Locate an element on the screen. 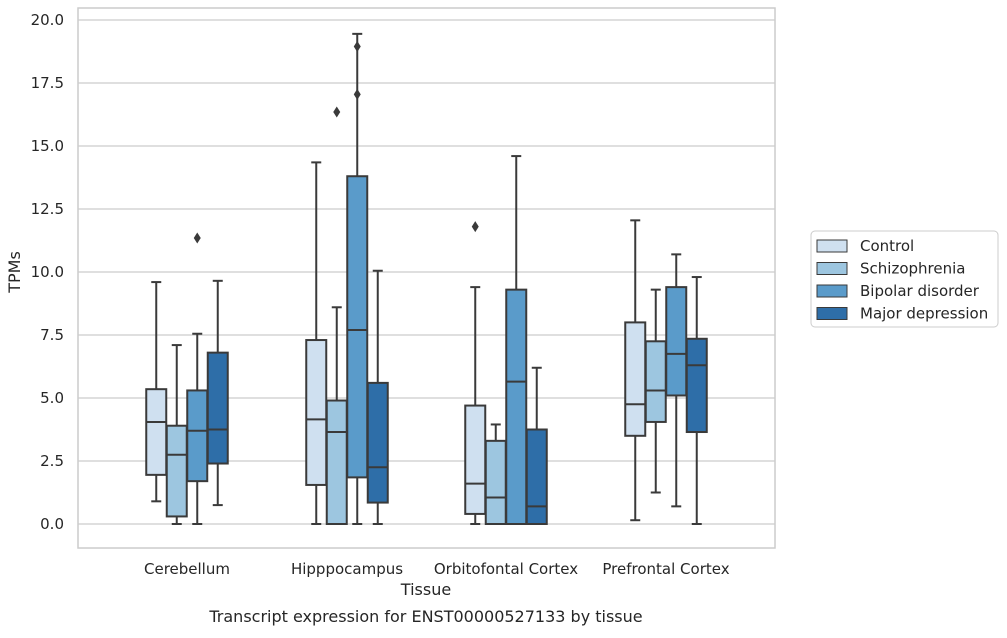 The width and height of the screenshot is (1007, 638). y-tick-label: 0.0 is located at coordinates (52, 524).